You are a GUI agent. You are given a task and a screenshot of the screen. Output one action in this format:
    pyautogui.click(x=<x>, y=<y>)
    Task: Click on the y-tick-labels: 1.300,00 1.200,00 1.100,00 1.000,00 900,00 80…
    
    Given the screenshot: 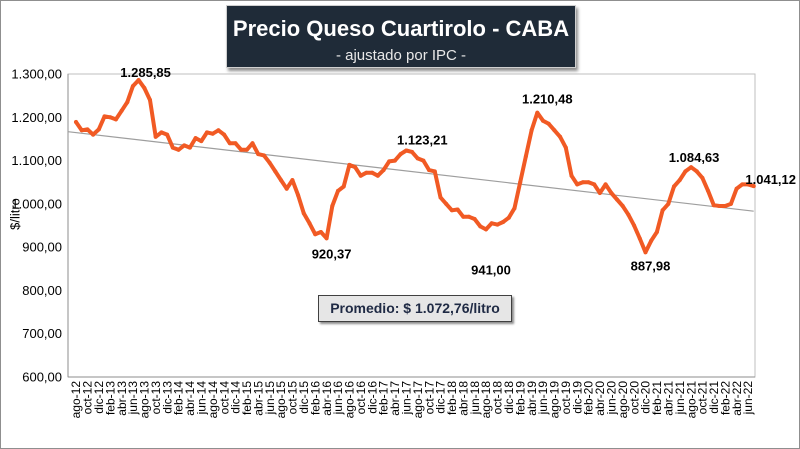 What is the action you would take?
    pyautogui.click(x=36, y=226)
    